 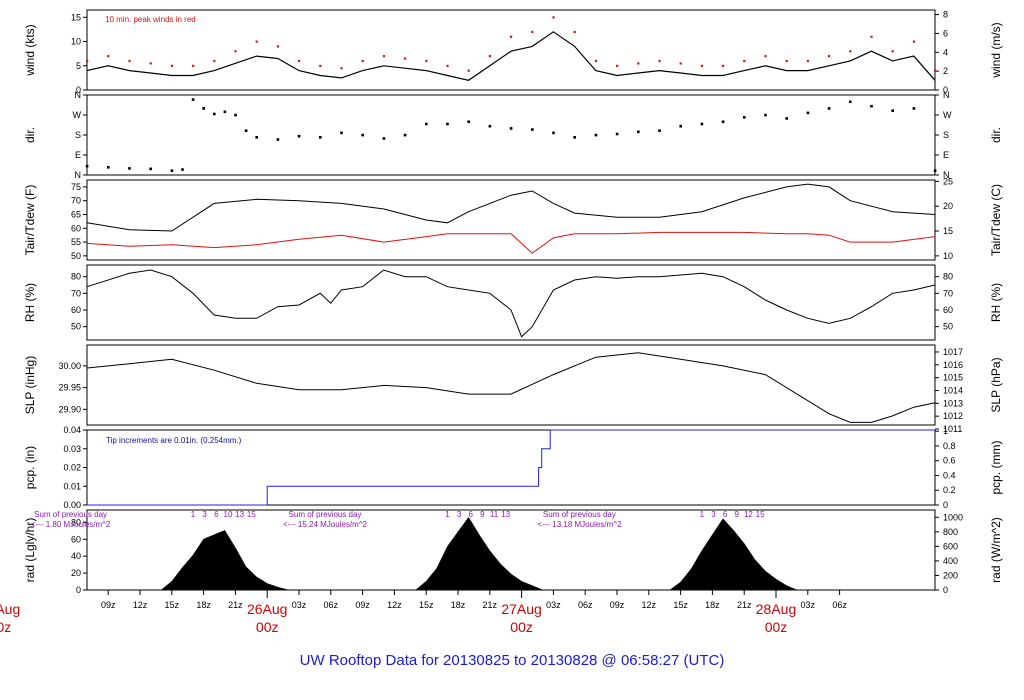 What do you see at coordinates (77, 115) in the screenshot?
I see `dir-left-tick: W` at bounding box center [77, 115].